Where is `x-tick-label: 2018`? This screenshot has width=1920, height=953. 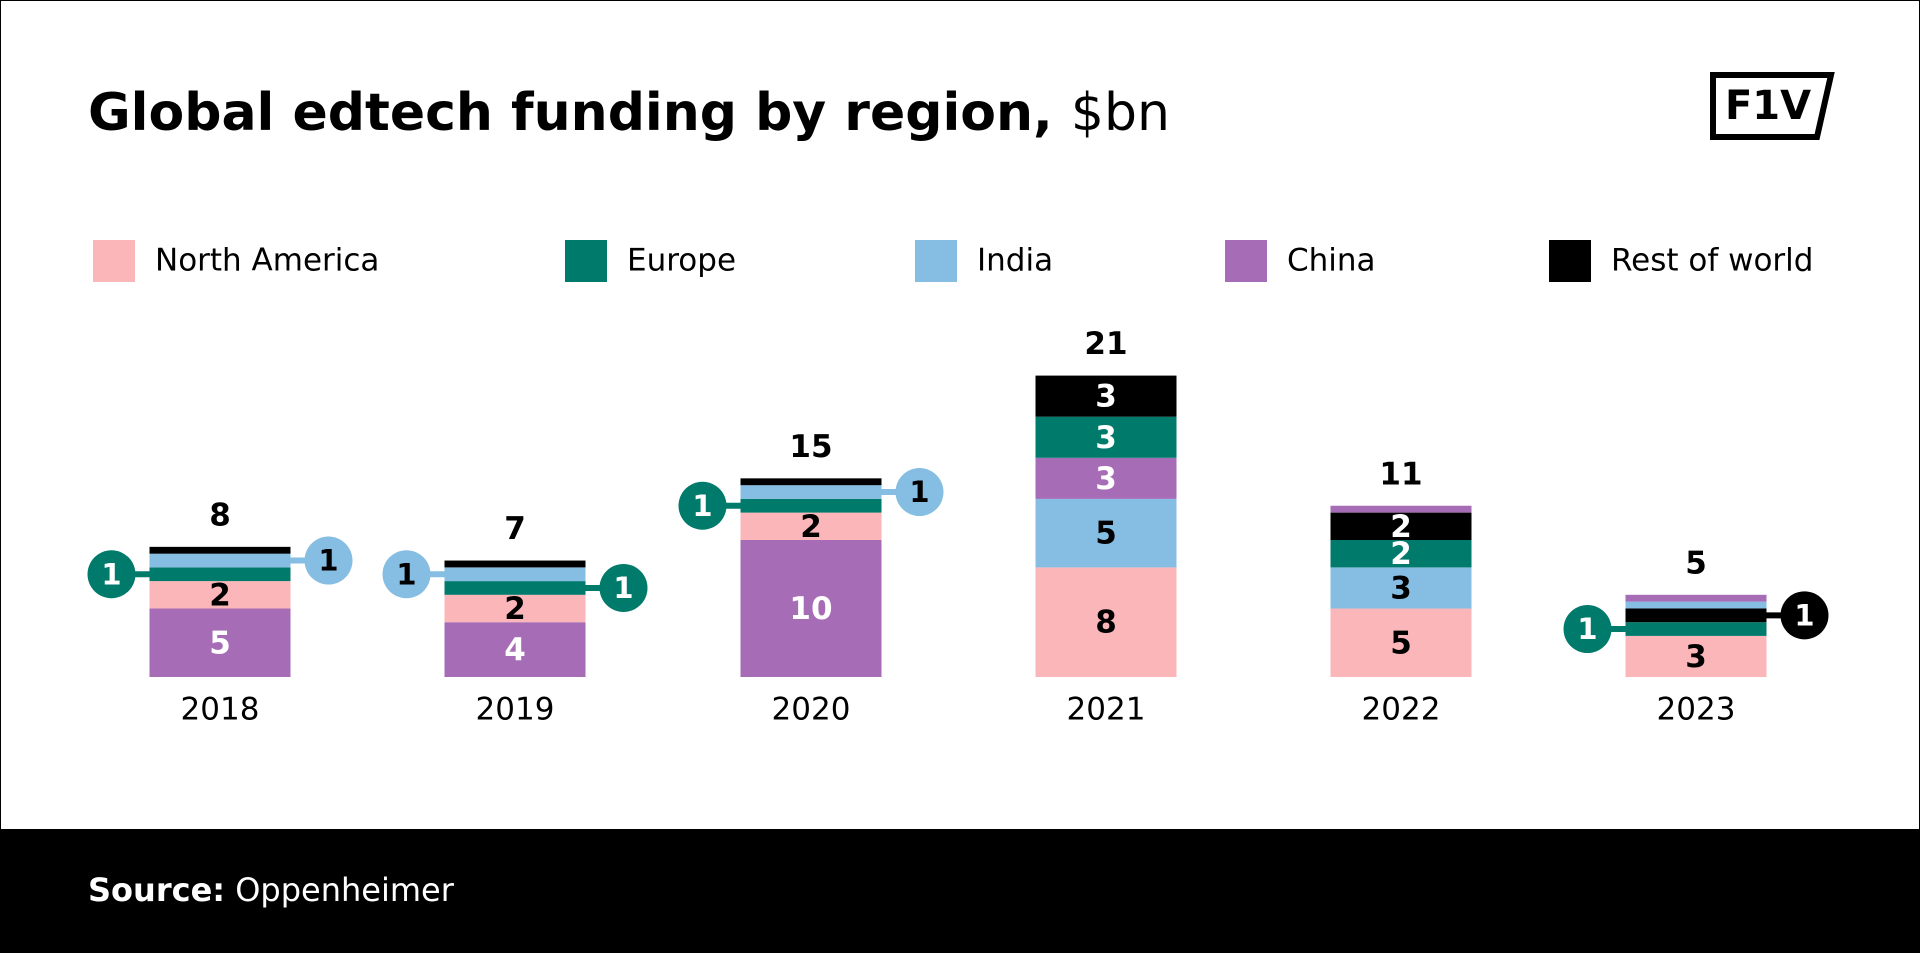
x-tick-label: 2018 is located at coordinates (220, 710).